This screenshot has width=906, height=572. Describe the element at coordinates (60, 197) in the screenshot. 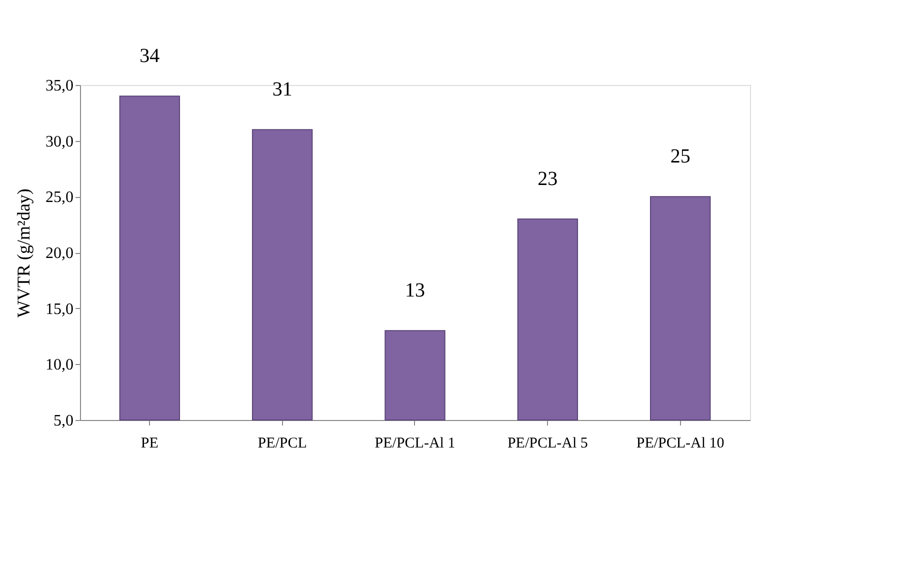

I see `y-tick-label: 25,0` at that location.